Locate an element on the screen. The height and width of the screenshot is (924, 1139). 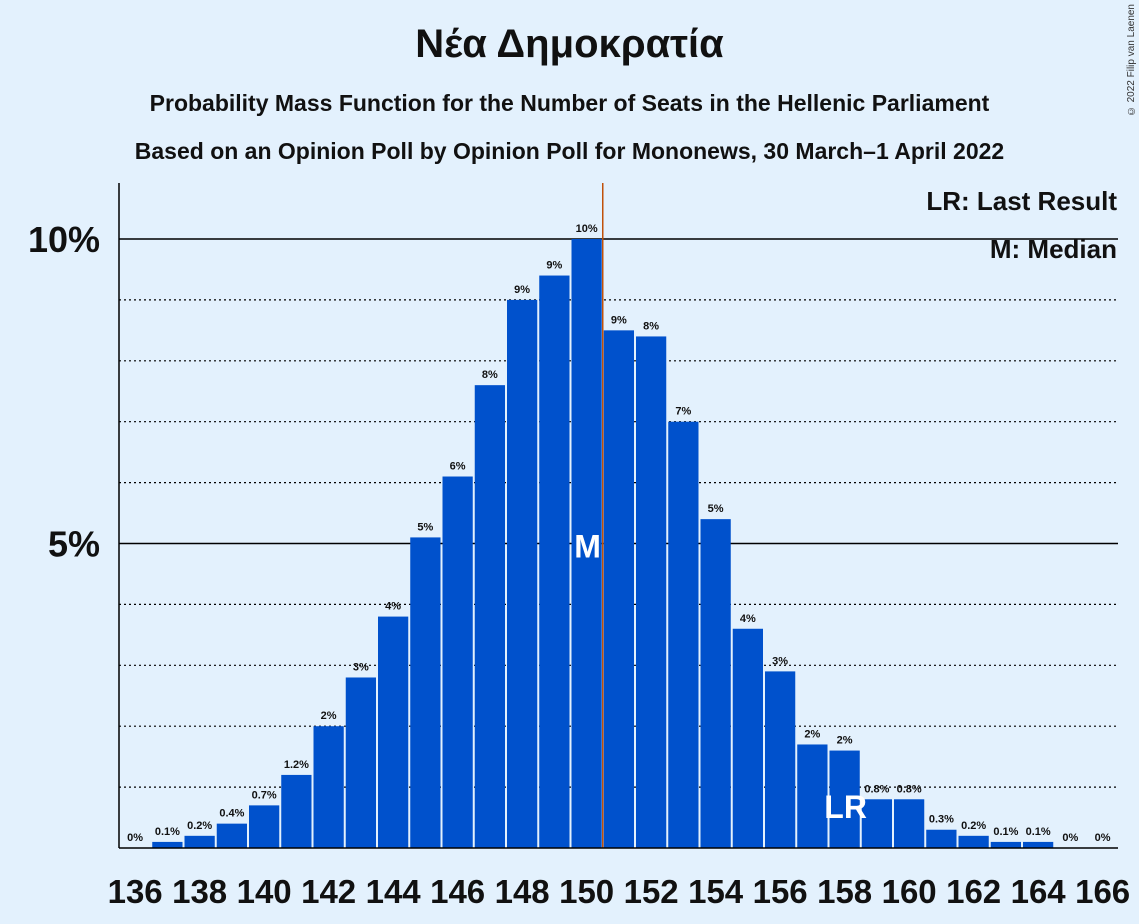
y-tick-label: 10% is located at coordinates (64, 239).